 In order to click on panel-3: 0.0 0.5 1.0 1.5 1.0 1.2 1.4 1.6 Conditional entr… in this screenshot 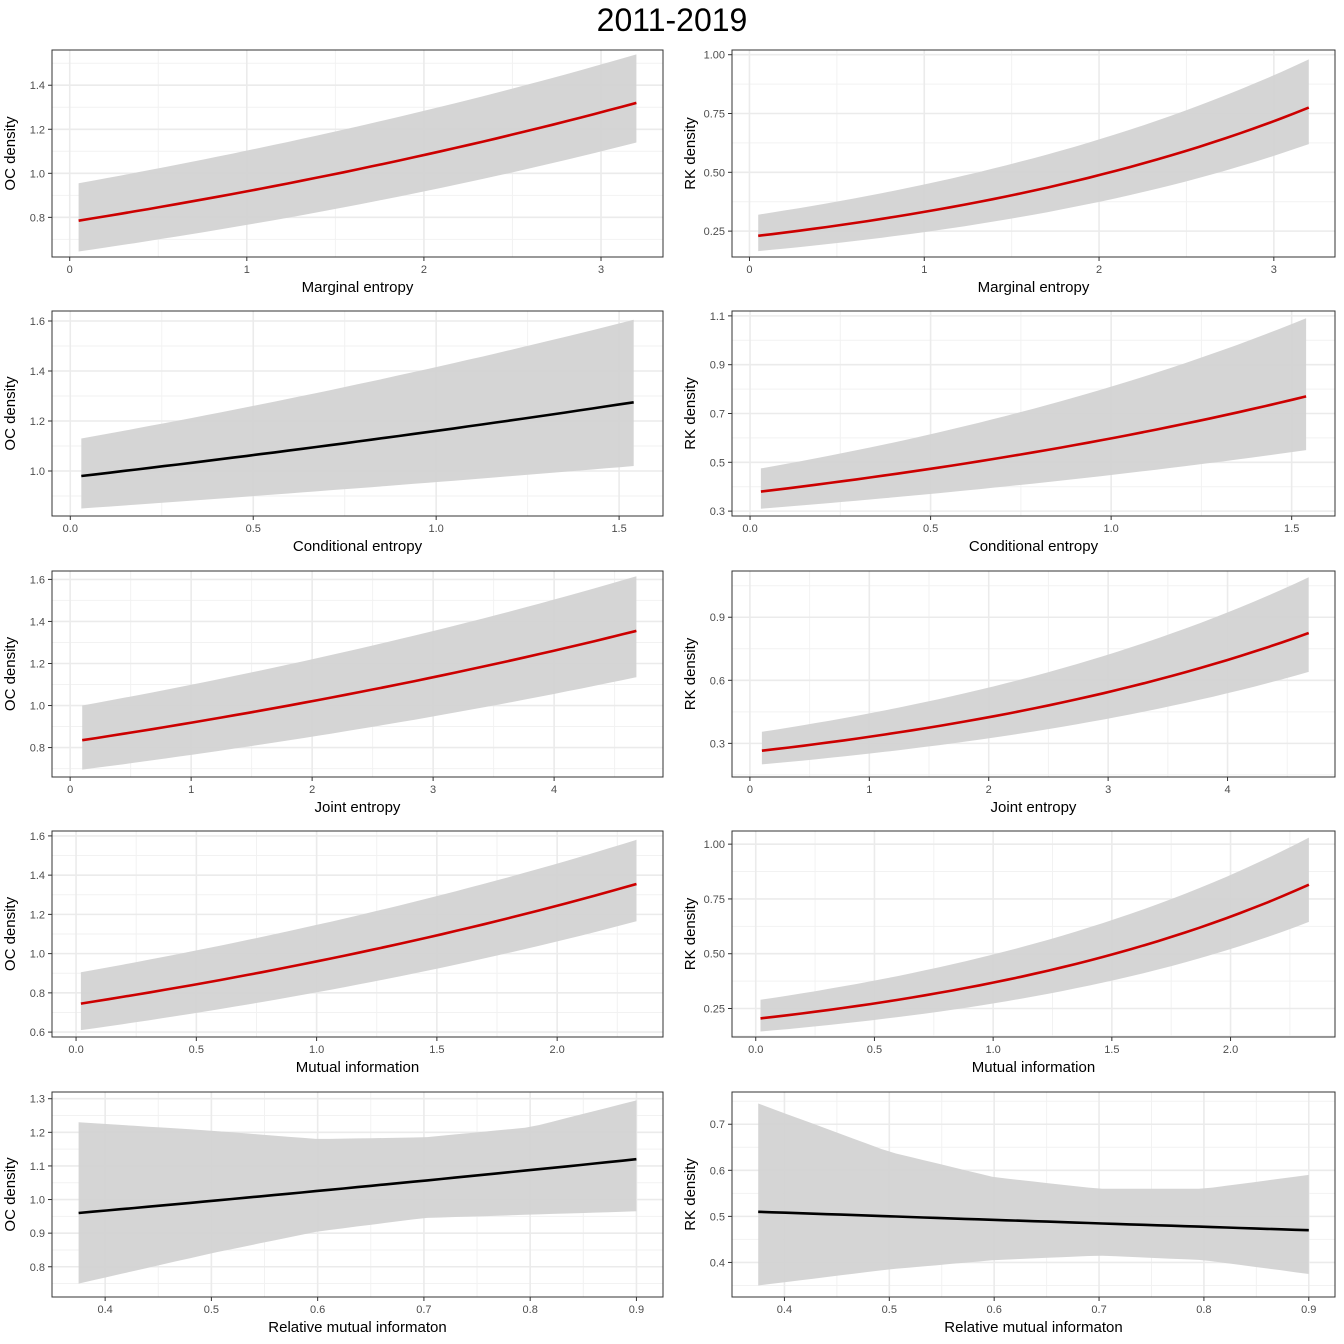, I will do `click(333, 432)`.